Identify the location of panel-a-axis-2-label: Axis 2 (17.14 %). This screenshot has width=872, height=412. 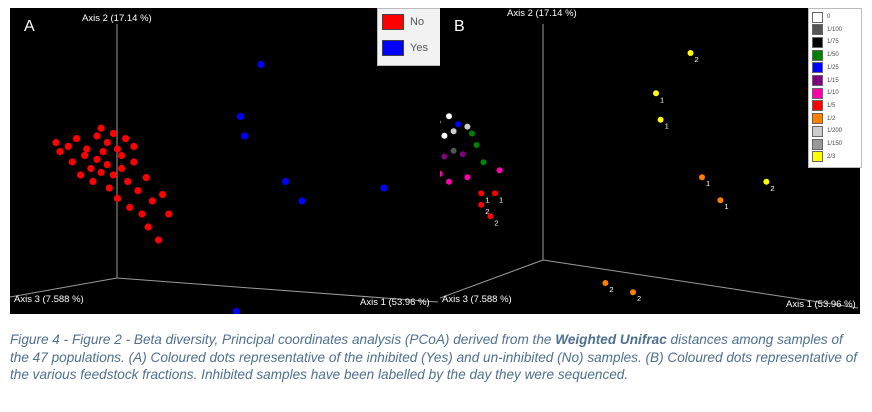
(117, 18).